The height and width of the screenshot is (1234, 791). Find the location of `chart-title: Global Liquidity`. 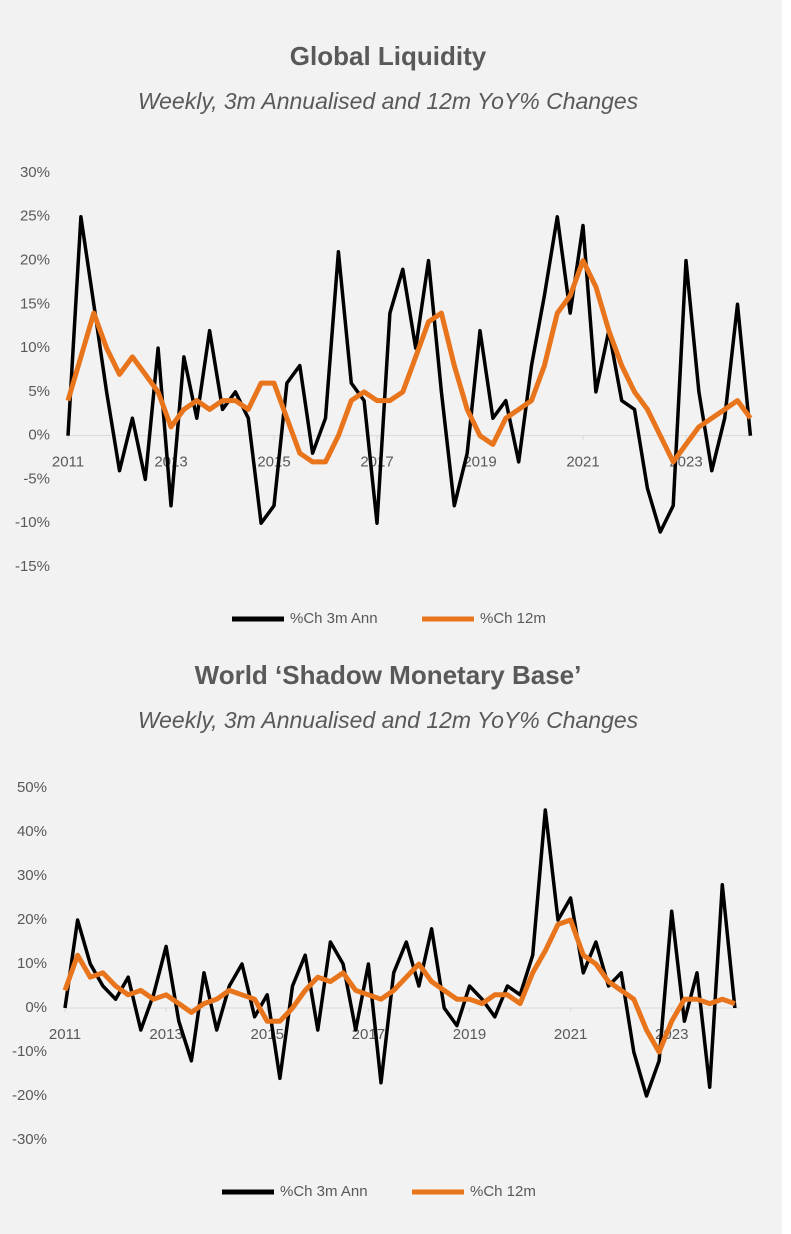

chart-title: Global Liquidity is located at coordinates (388, 56).